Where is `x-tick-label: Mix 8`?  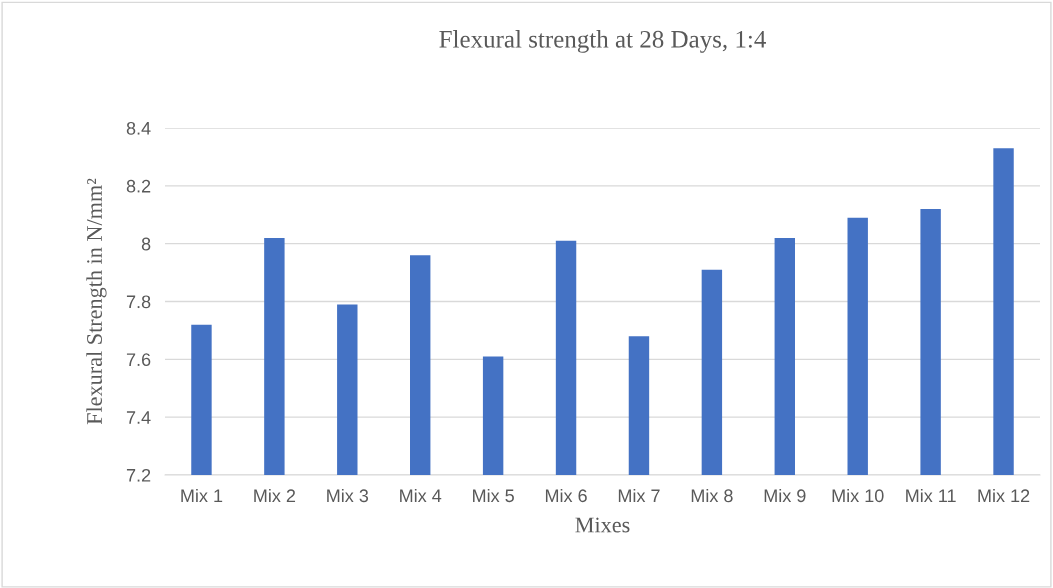 x-tick-label: Mix 8 is located at coordinates (712, 495).